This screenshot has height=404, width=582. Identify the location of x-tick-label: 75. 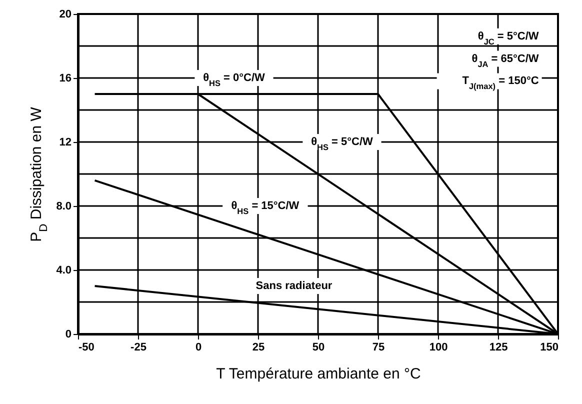
(378, 348).